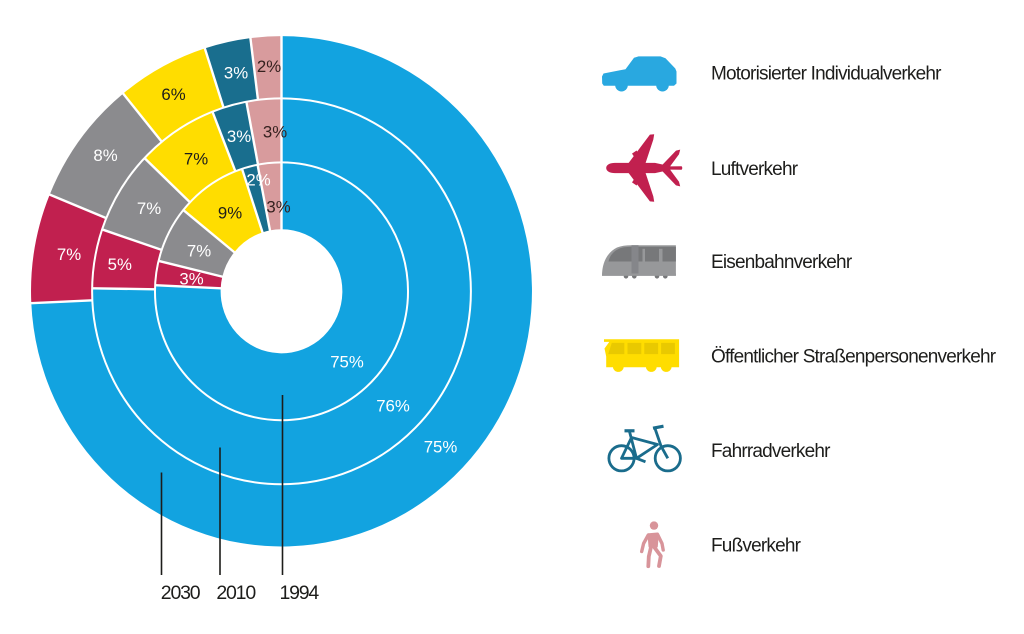  I want to click on svg-text: 6%, so click(173, 94).